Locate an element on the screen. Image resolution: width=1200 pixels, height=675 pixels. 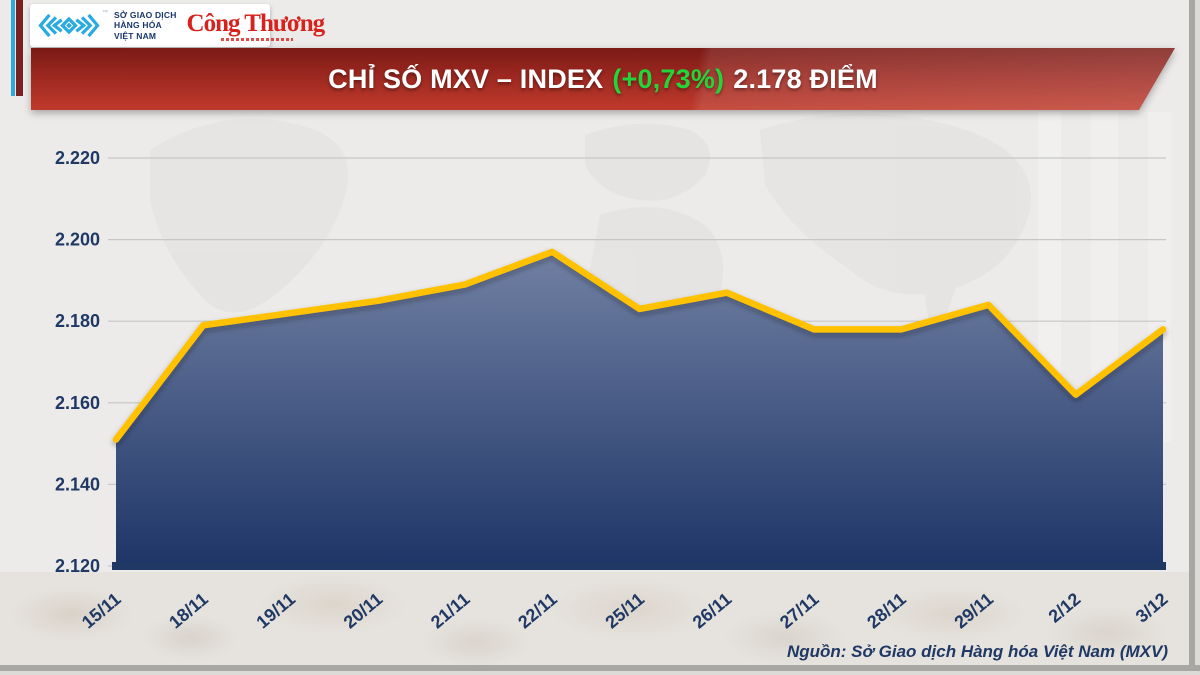
x-tick-label: 2/12 is located at coordinates (1065, 608).